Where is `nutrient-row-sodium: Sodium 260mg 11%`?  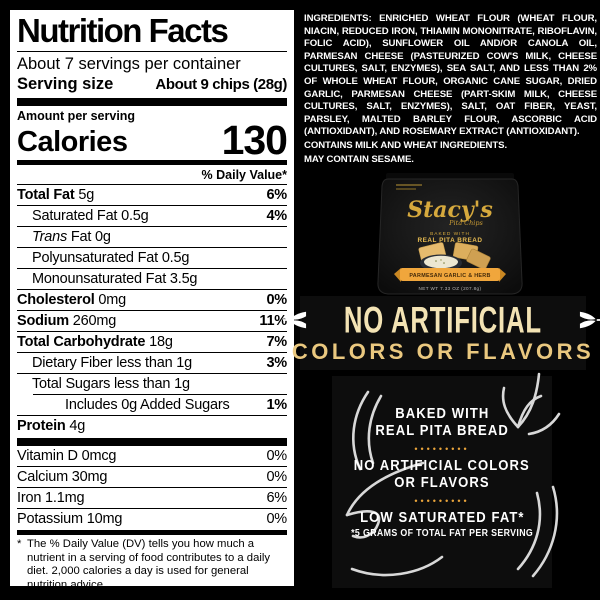 nutrient-row-sodium: Sodium 260mg 11% is located at coordinates (152, 320).